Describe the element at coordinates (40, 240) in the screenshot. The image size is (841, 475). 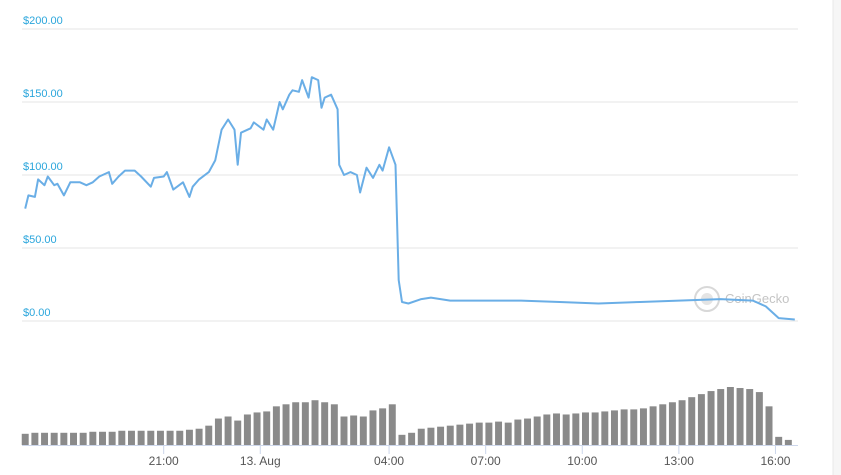
I see `y-tick-label: $50.00` at that location.